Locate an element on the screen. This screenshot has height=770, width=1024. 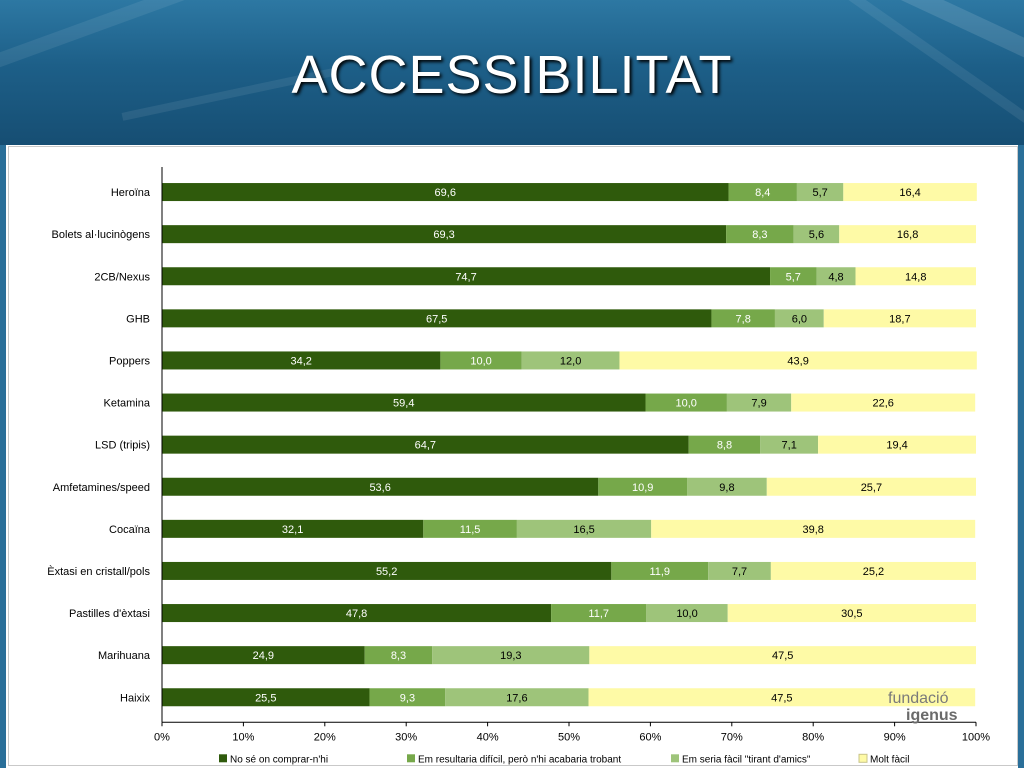
data-label: 5,6 is located at coordinates (816, 235).